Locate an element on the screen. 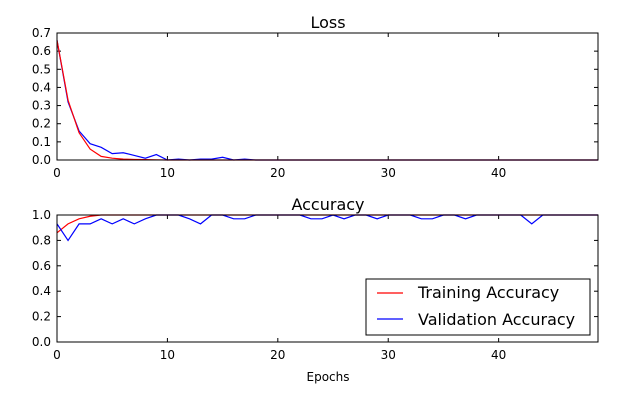 This screenshot has width=644, height=403. accuracy-y-tick-label: 0.0 is located at coordinates (41, 342).